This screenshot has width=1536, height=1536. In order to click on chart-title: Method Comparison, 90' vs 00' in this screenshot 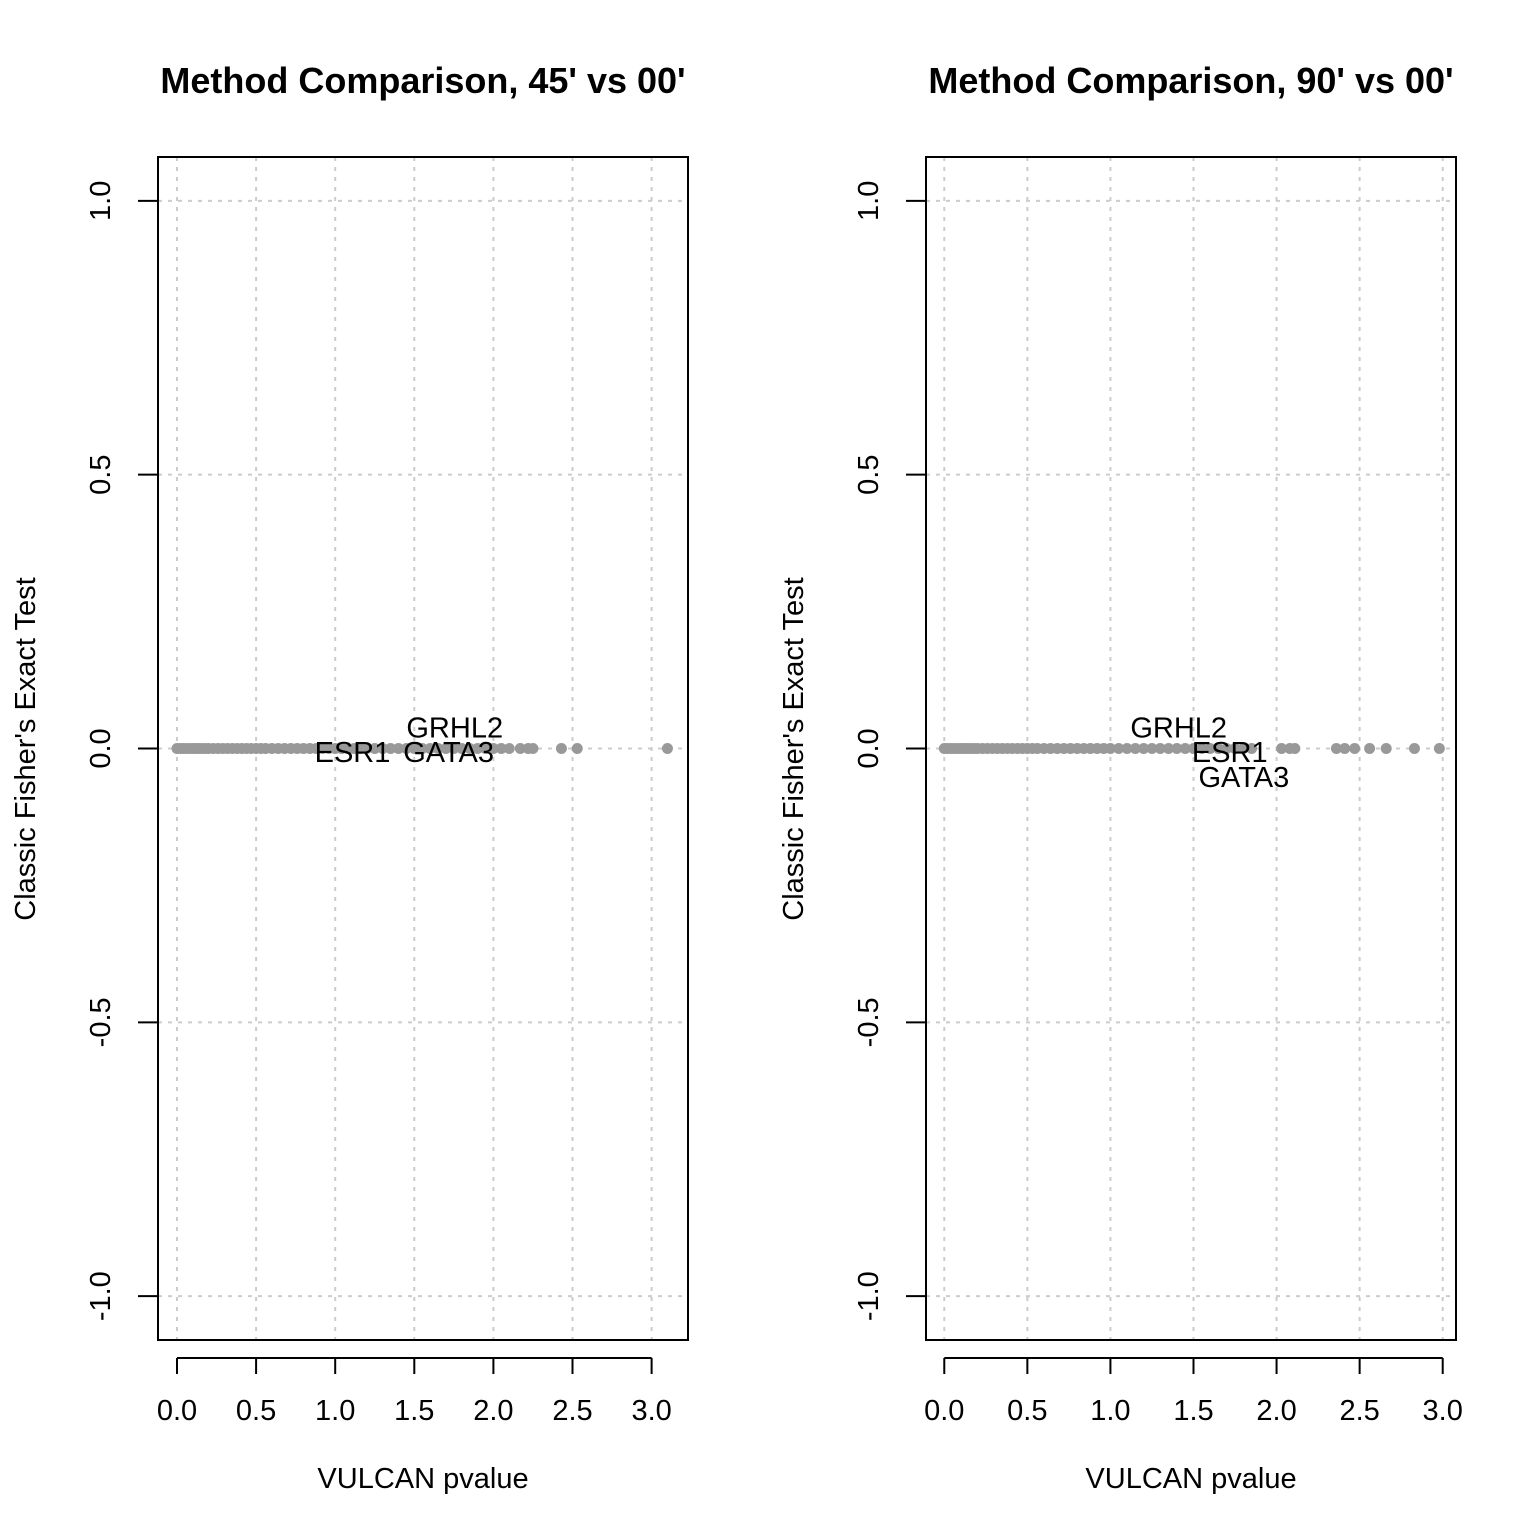, I will do `click(1190, 80)`.